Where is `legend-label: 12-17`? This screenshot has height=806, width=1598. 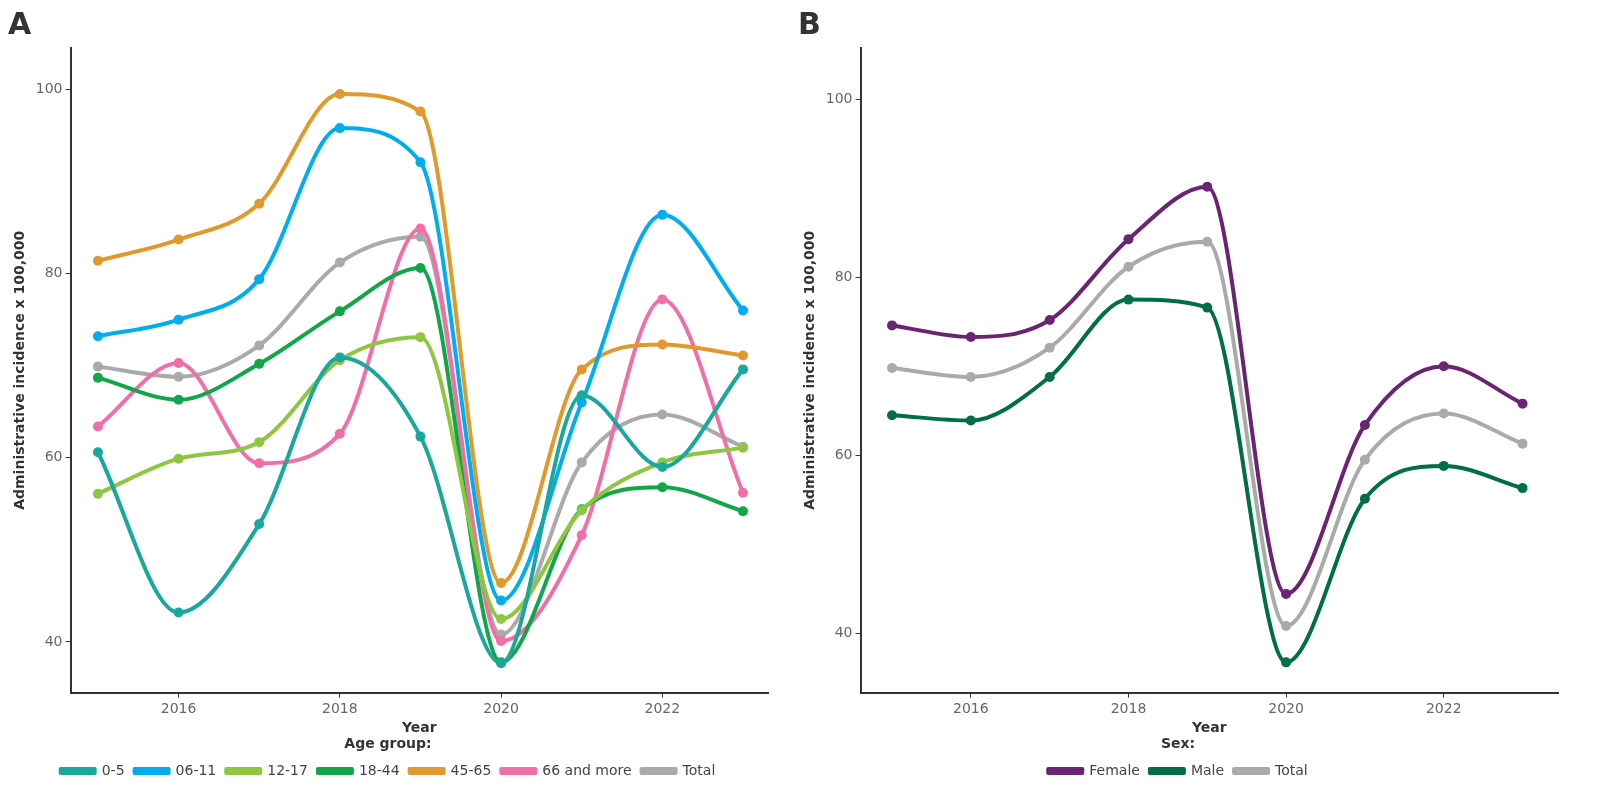 legend-label: 12-17 is located at coordinates (287, 769).